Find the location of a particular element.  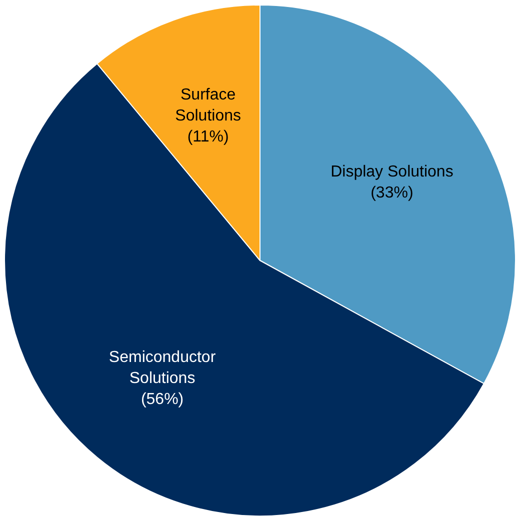

slice-label: Semiconductor Solutions is located at coordinates (162, 368).